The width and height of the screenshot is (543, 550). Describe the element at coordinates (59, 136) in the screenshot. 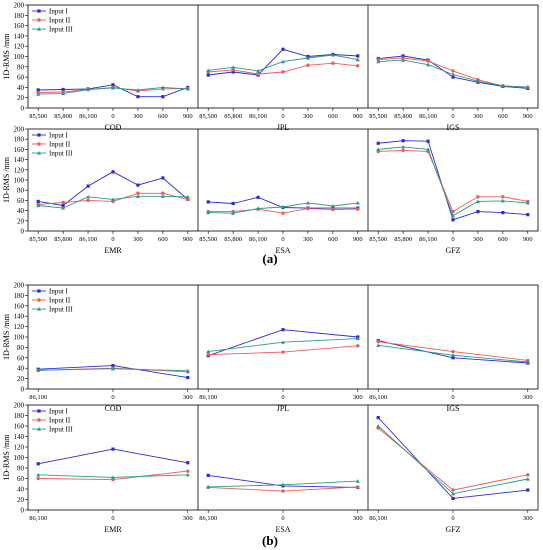

I see `legend-label: Input I` at that location.